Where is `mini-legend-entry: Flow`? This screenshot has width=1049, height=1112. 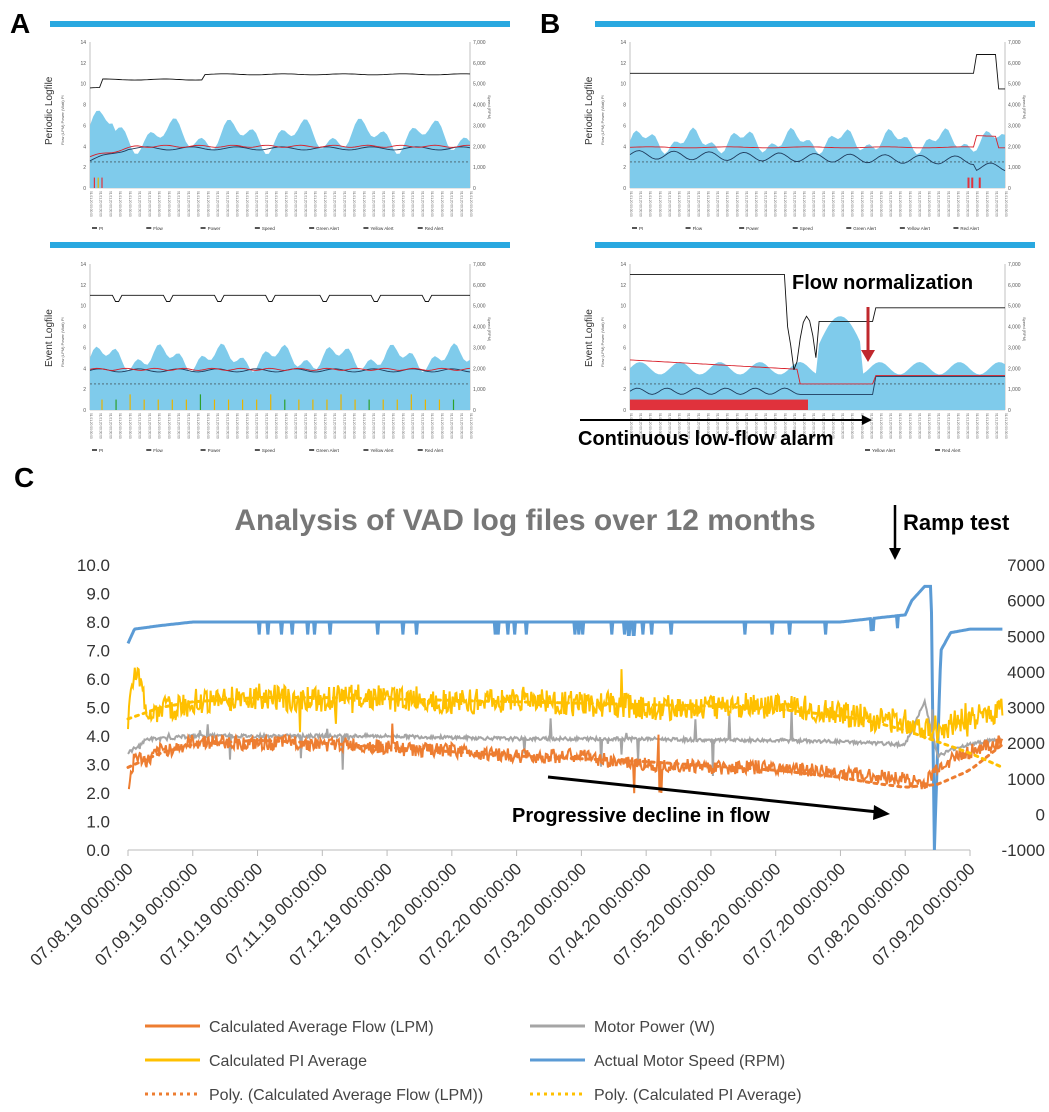 mini-legend-entry: Flow is located at coordinates (158, 450).